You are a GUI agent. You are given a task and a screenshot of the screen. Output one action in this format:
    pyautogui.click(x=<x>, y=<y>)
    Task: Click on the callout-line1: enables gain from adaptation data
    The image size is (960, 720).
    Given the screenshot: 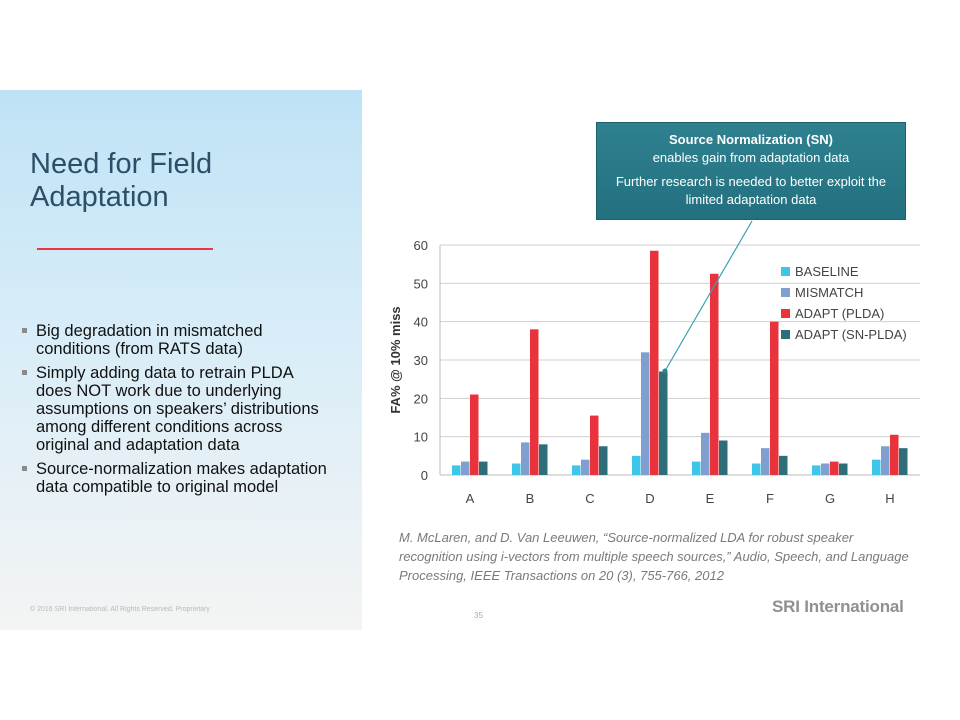 What is the action you would take?
    pyautogui.click(x=751, y=157)
    